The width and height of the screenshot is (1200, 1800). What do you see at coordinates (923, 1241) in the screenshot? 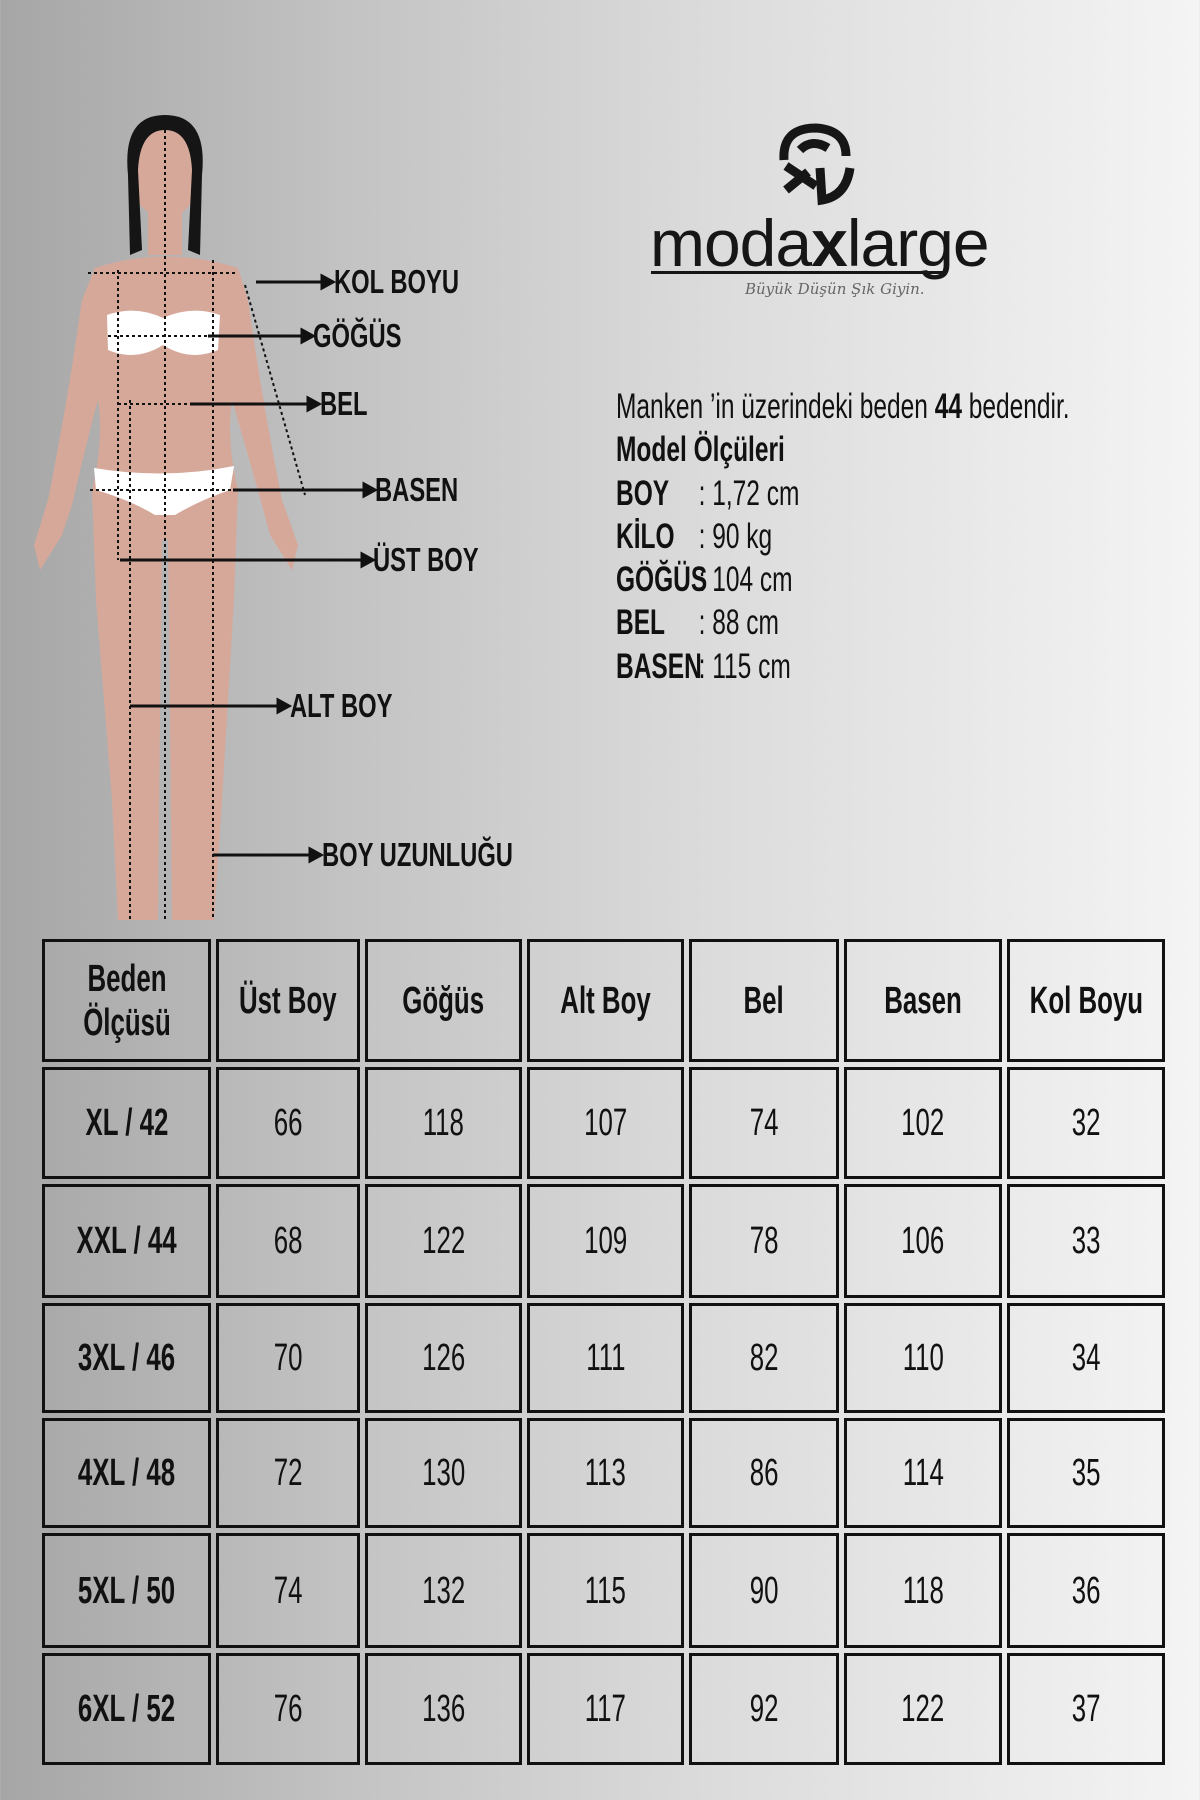
I see `table-cell: 106` at bounding box center [923, 1241].